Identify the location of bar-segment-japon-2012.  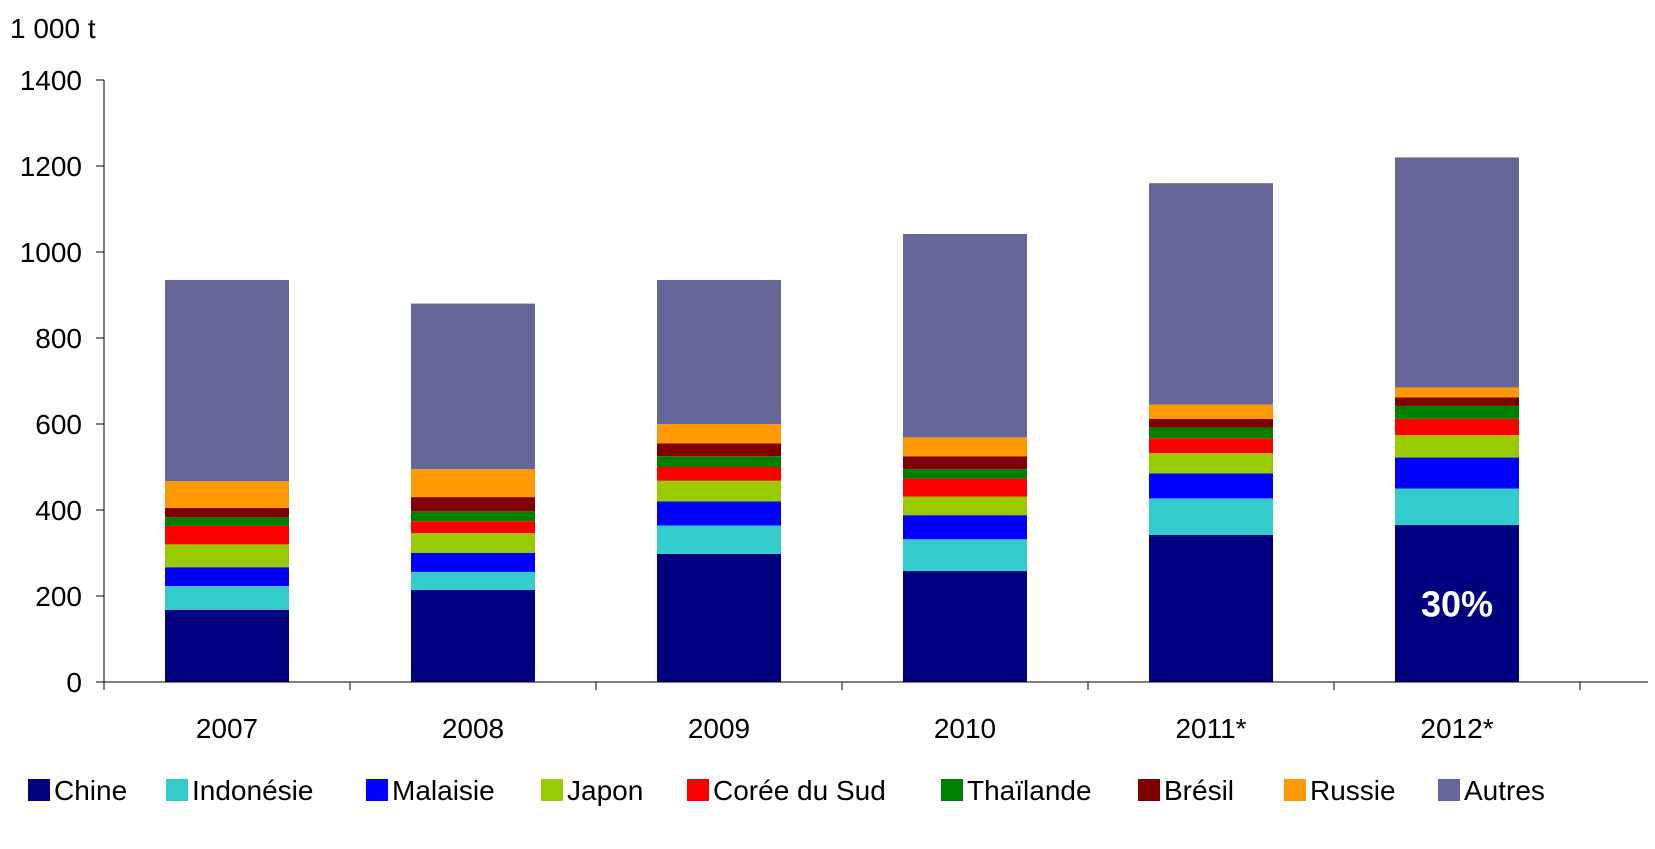
(1457, 446).